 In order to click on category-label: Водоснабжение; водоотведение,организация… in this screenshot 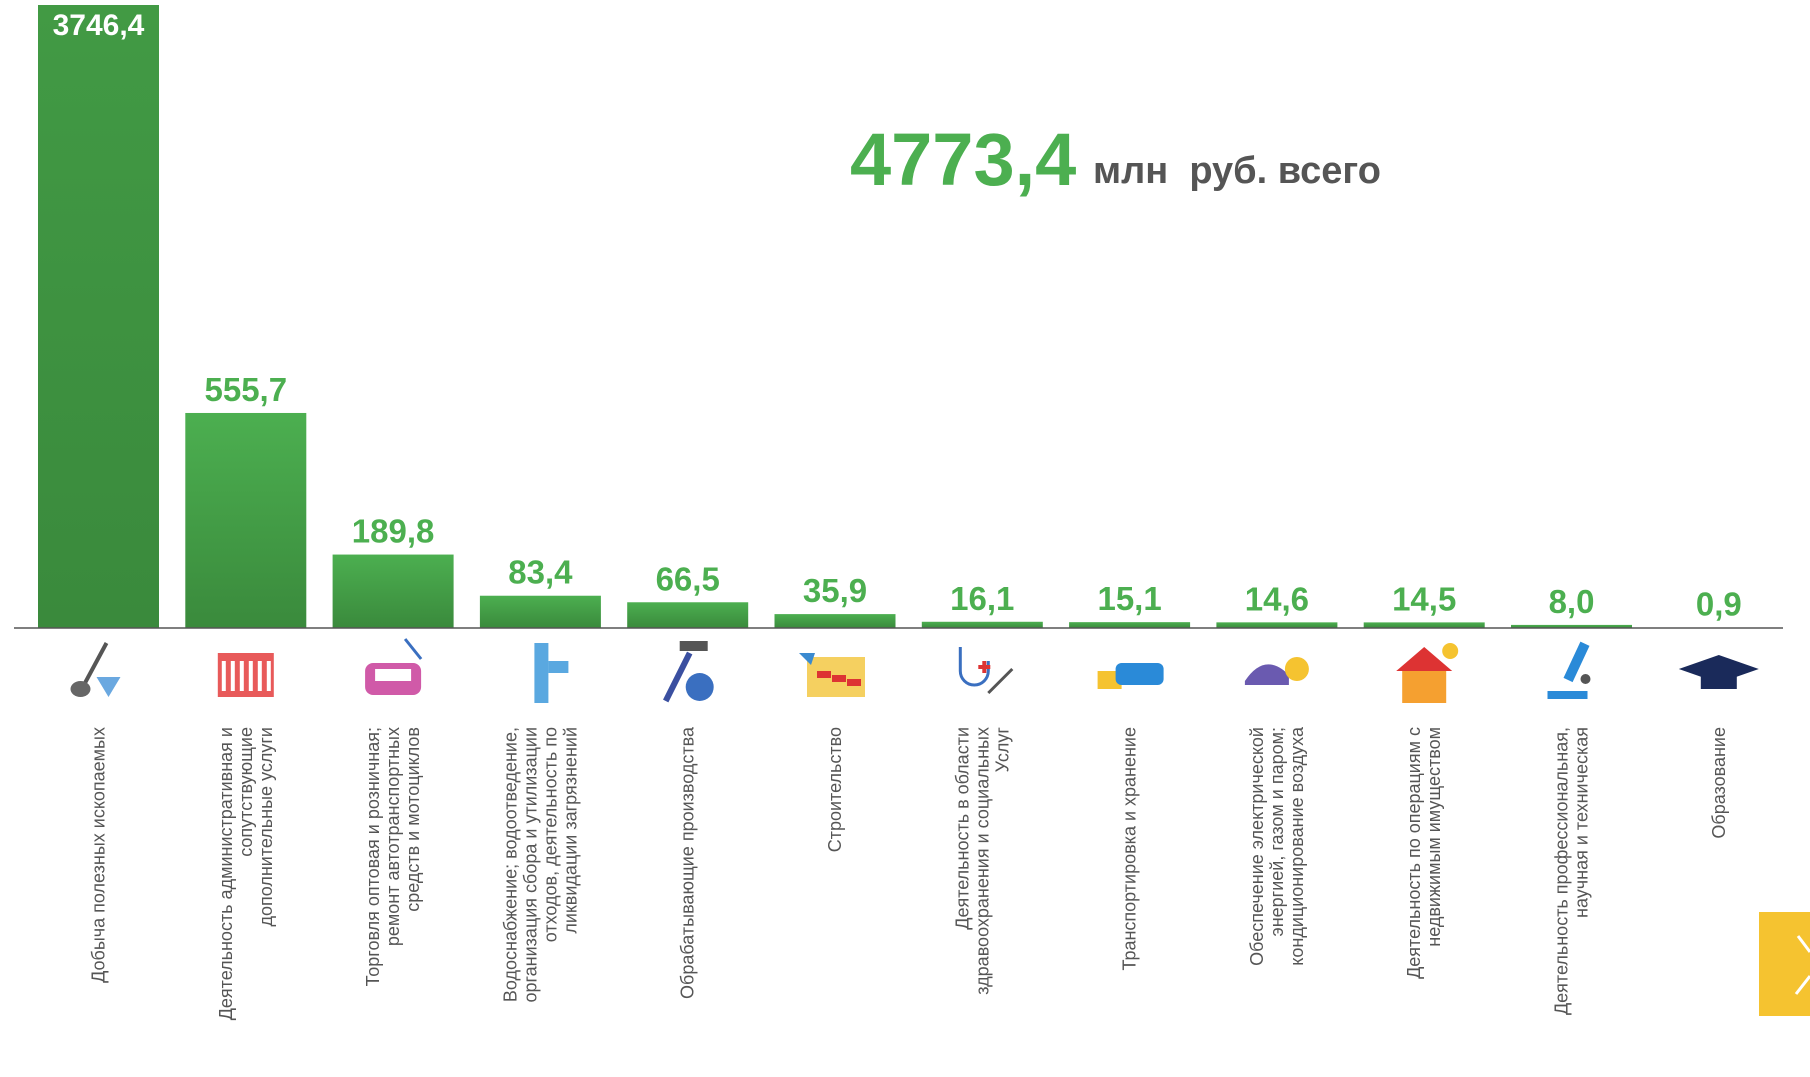, I will do `click(540, 865)`.